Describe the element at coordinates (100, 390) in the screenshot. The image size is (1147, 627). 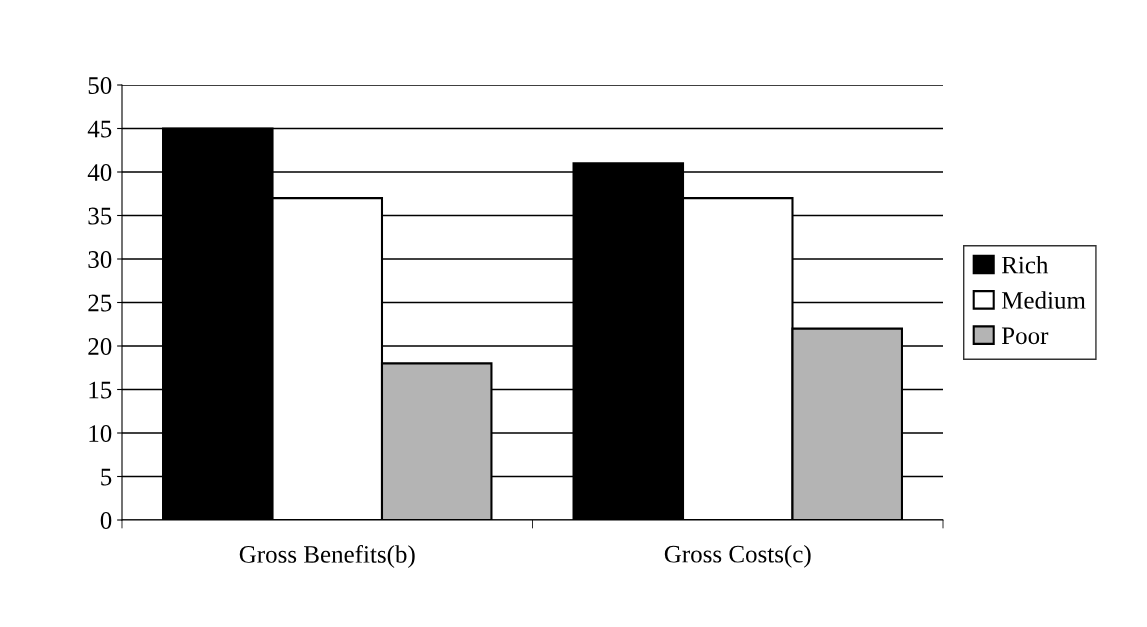
I see `y-tick-label: 15` at that location.